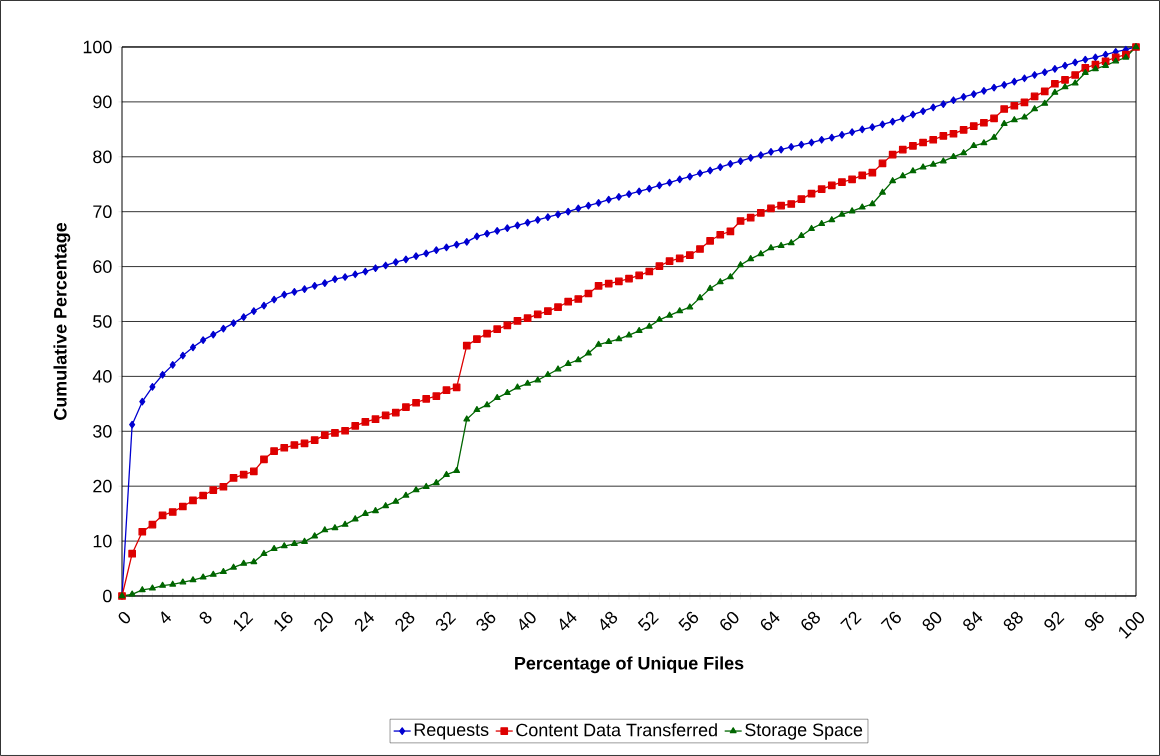 This screenshot has width=1160, height=756. Describe the element at coordinates (688, 621) in the screenshot. I see `x-tick-label: 56` at that location.